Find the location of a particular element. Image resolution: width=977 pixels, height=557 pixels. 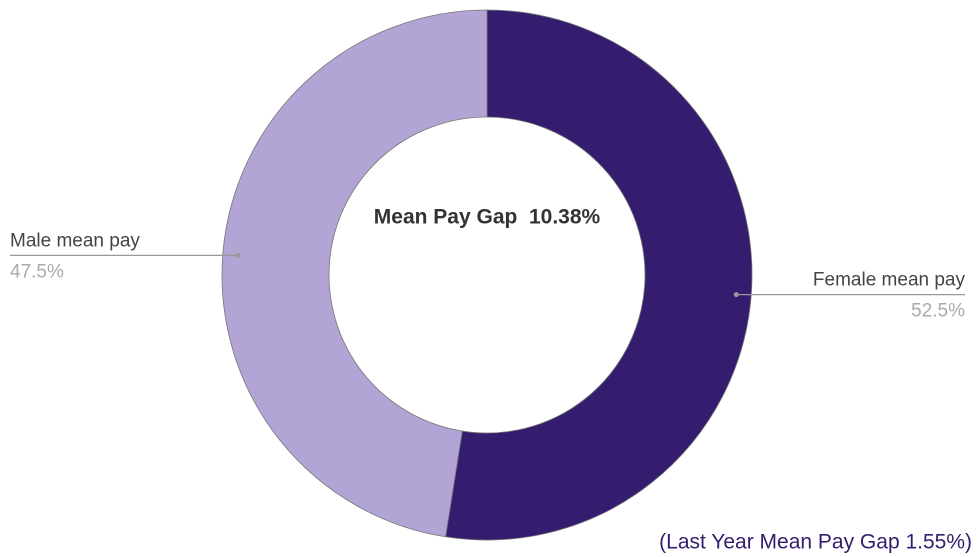

slice-value: 52.5% is located at coordinates (938, 311).